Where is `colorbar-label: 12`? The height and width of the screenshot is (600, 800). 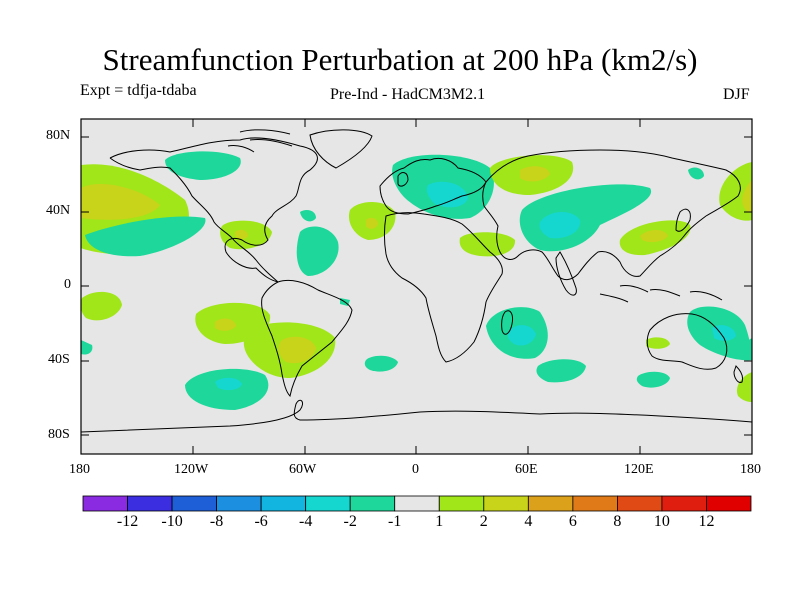
colorbar-label: 12 is located at coordinates (706, 521).